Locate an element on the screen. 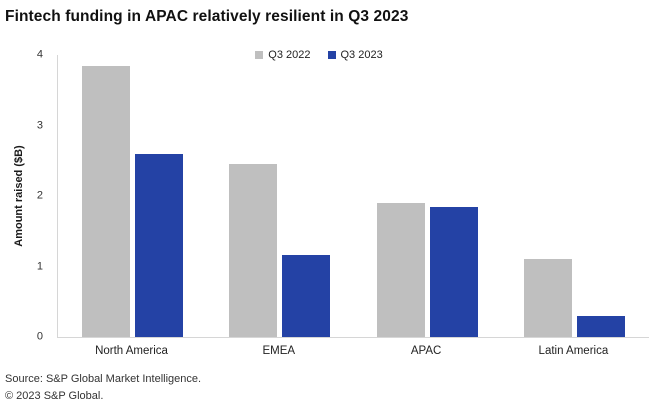  legend-item-q3-2022: Q3 2022 is located at coordinates (283, 55).